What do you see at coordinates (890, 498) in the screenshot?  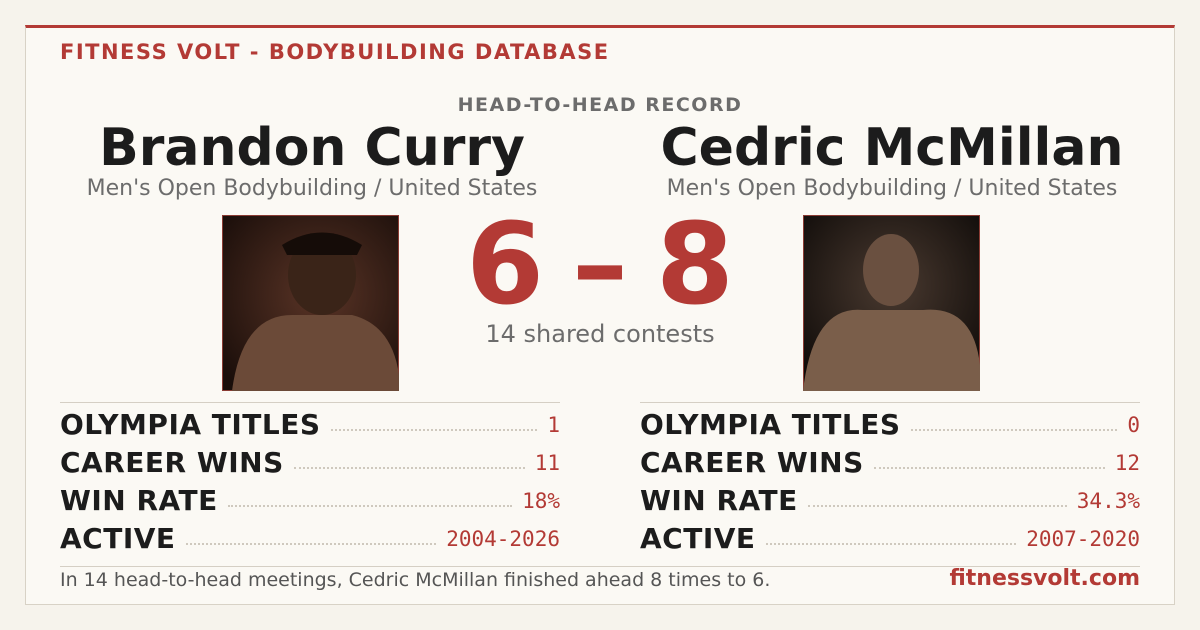 I see `stat-row: WIN RATE 34.3%` at bounding box center [890, 498].